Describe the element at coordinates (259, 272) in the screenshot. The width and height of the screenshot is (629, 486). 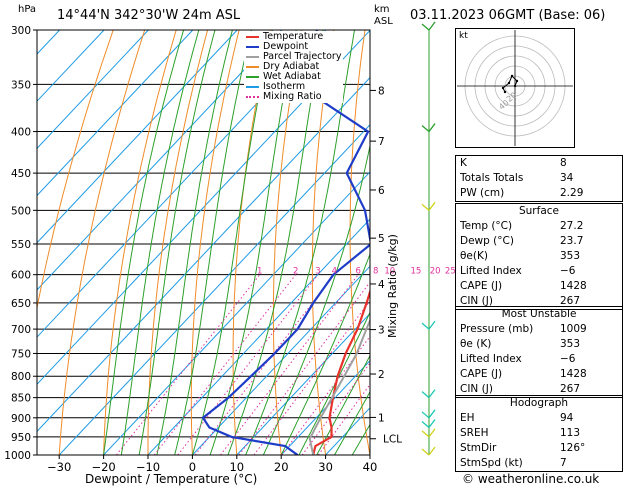
I see `mixing-ratio-label: 1` at that location.